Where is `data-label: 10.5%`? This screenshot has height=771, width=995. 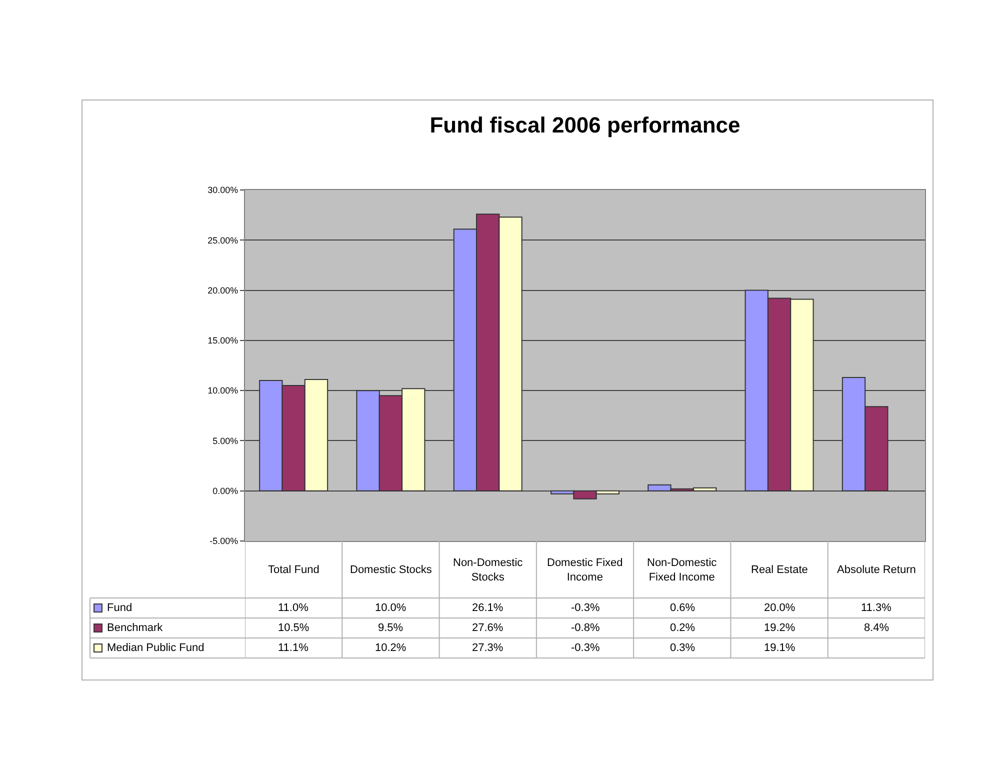 data-label: 10.5% is located at coordinates (294, 628).